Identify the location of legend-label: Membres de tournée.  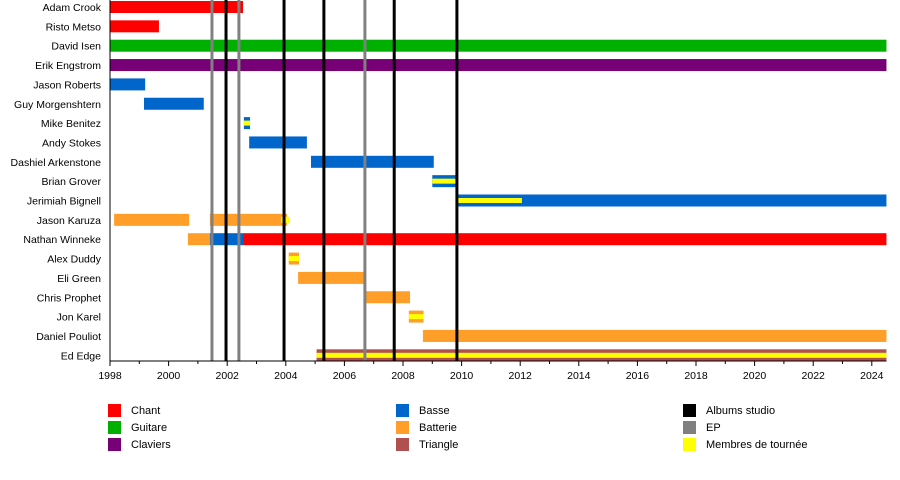
(757, 444).